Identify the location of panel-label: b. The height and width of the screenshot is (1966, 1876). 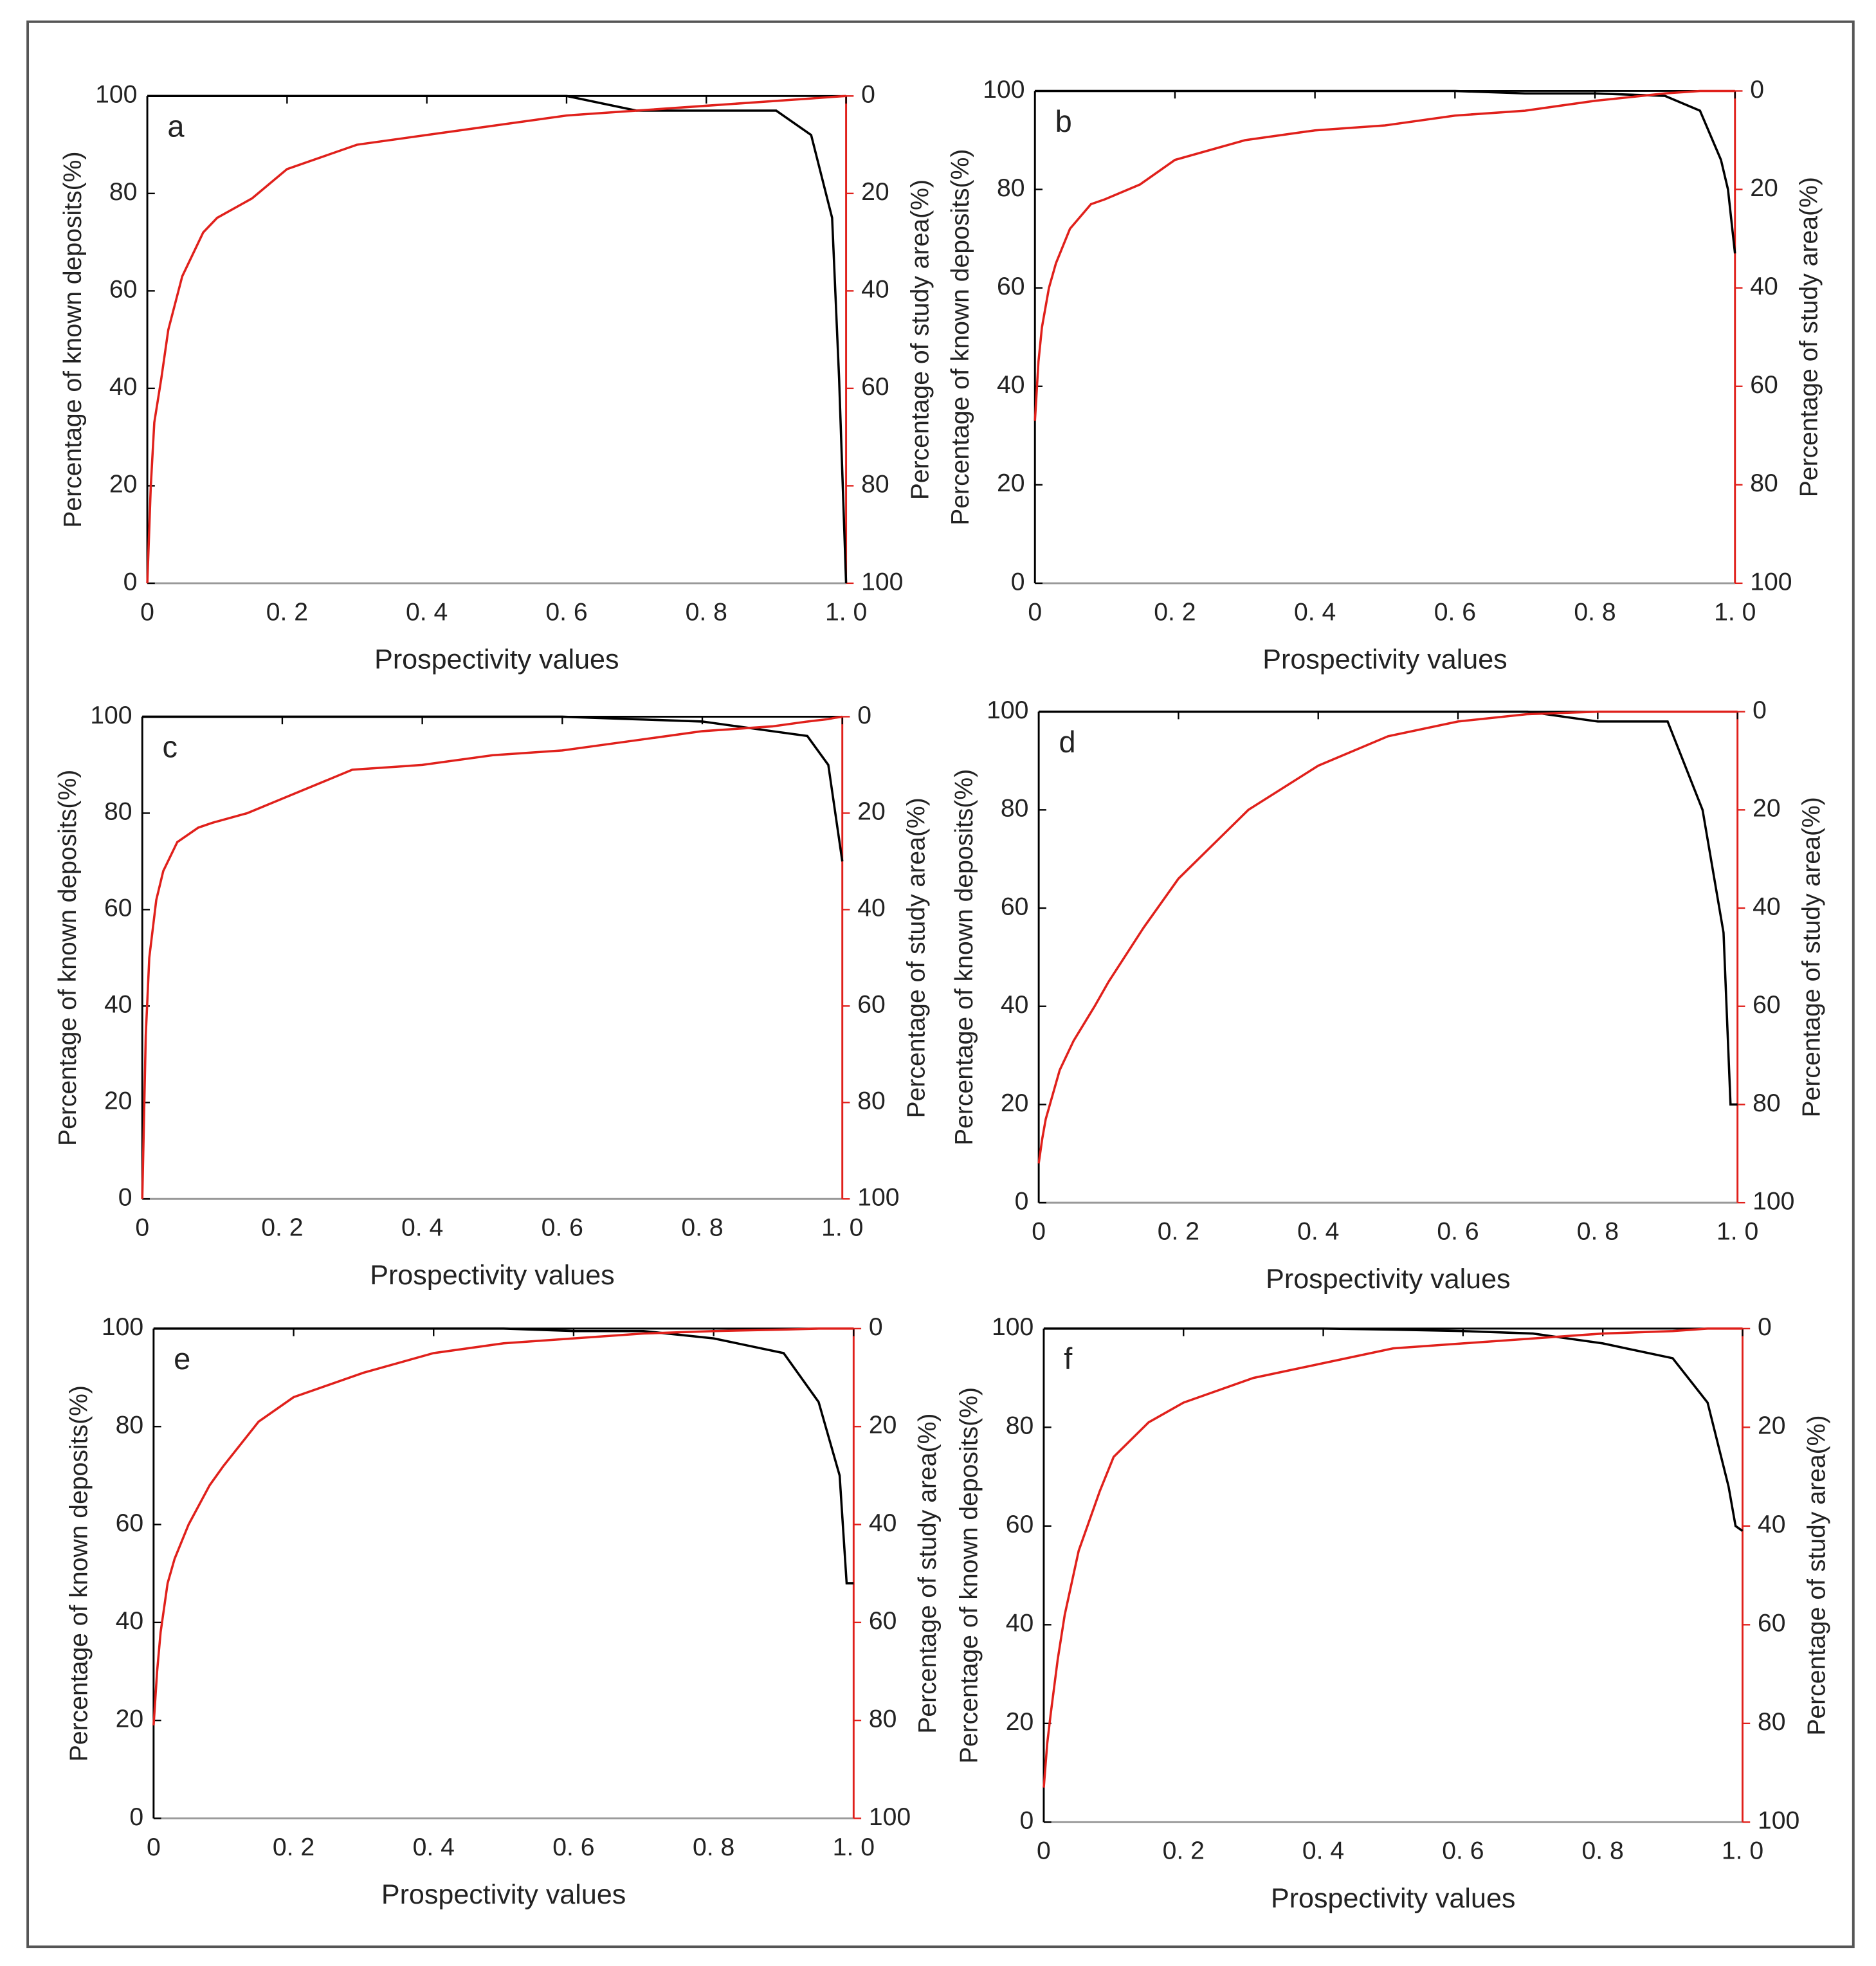
(1063, 121).